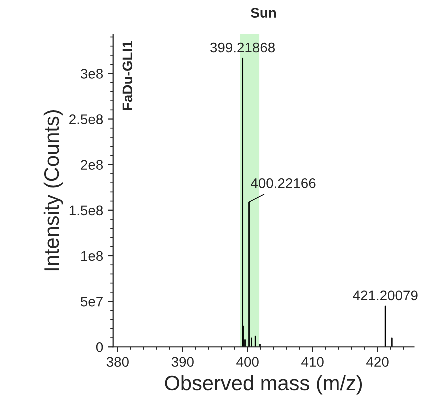  I want to click on annotation: FaDu-GLI1, so click(127, 75).